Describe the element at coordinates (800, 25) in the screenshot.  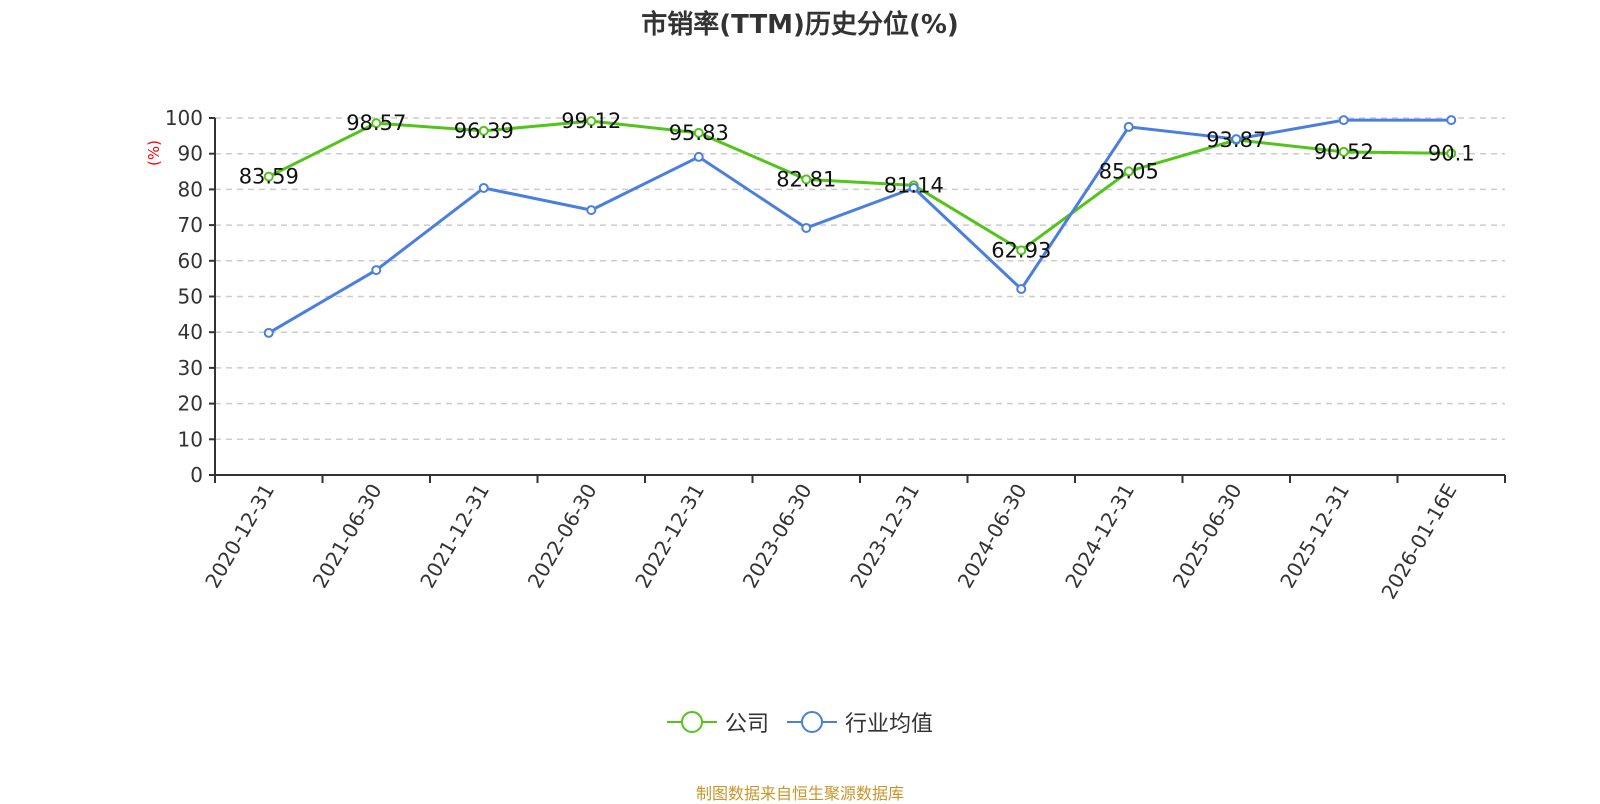
I see `chart-title: 市销率(TTM)历史分位(%)` at that location.